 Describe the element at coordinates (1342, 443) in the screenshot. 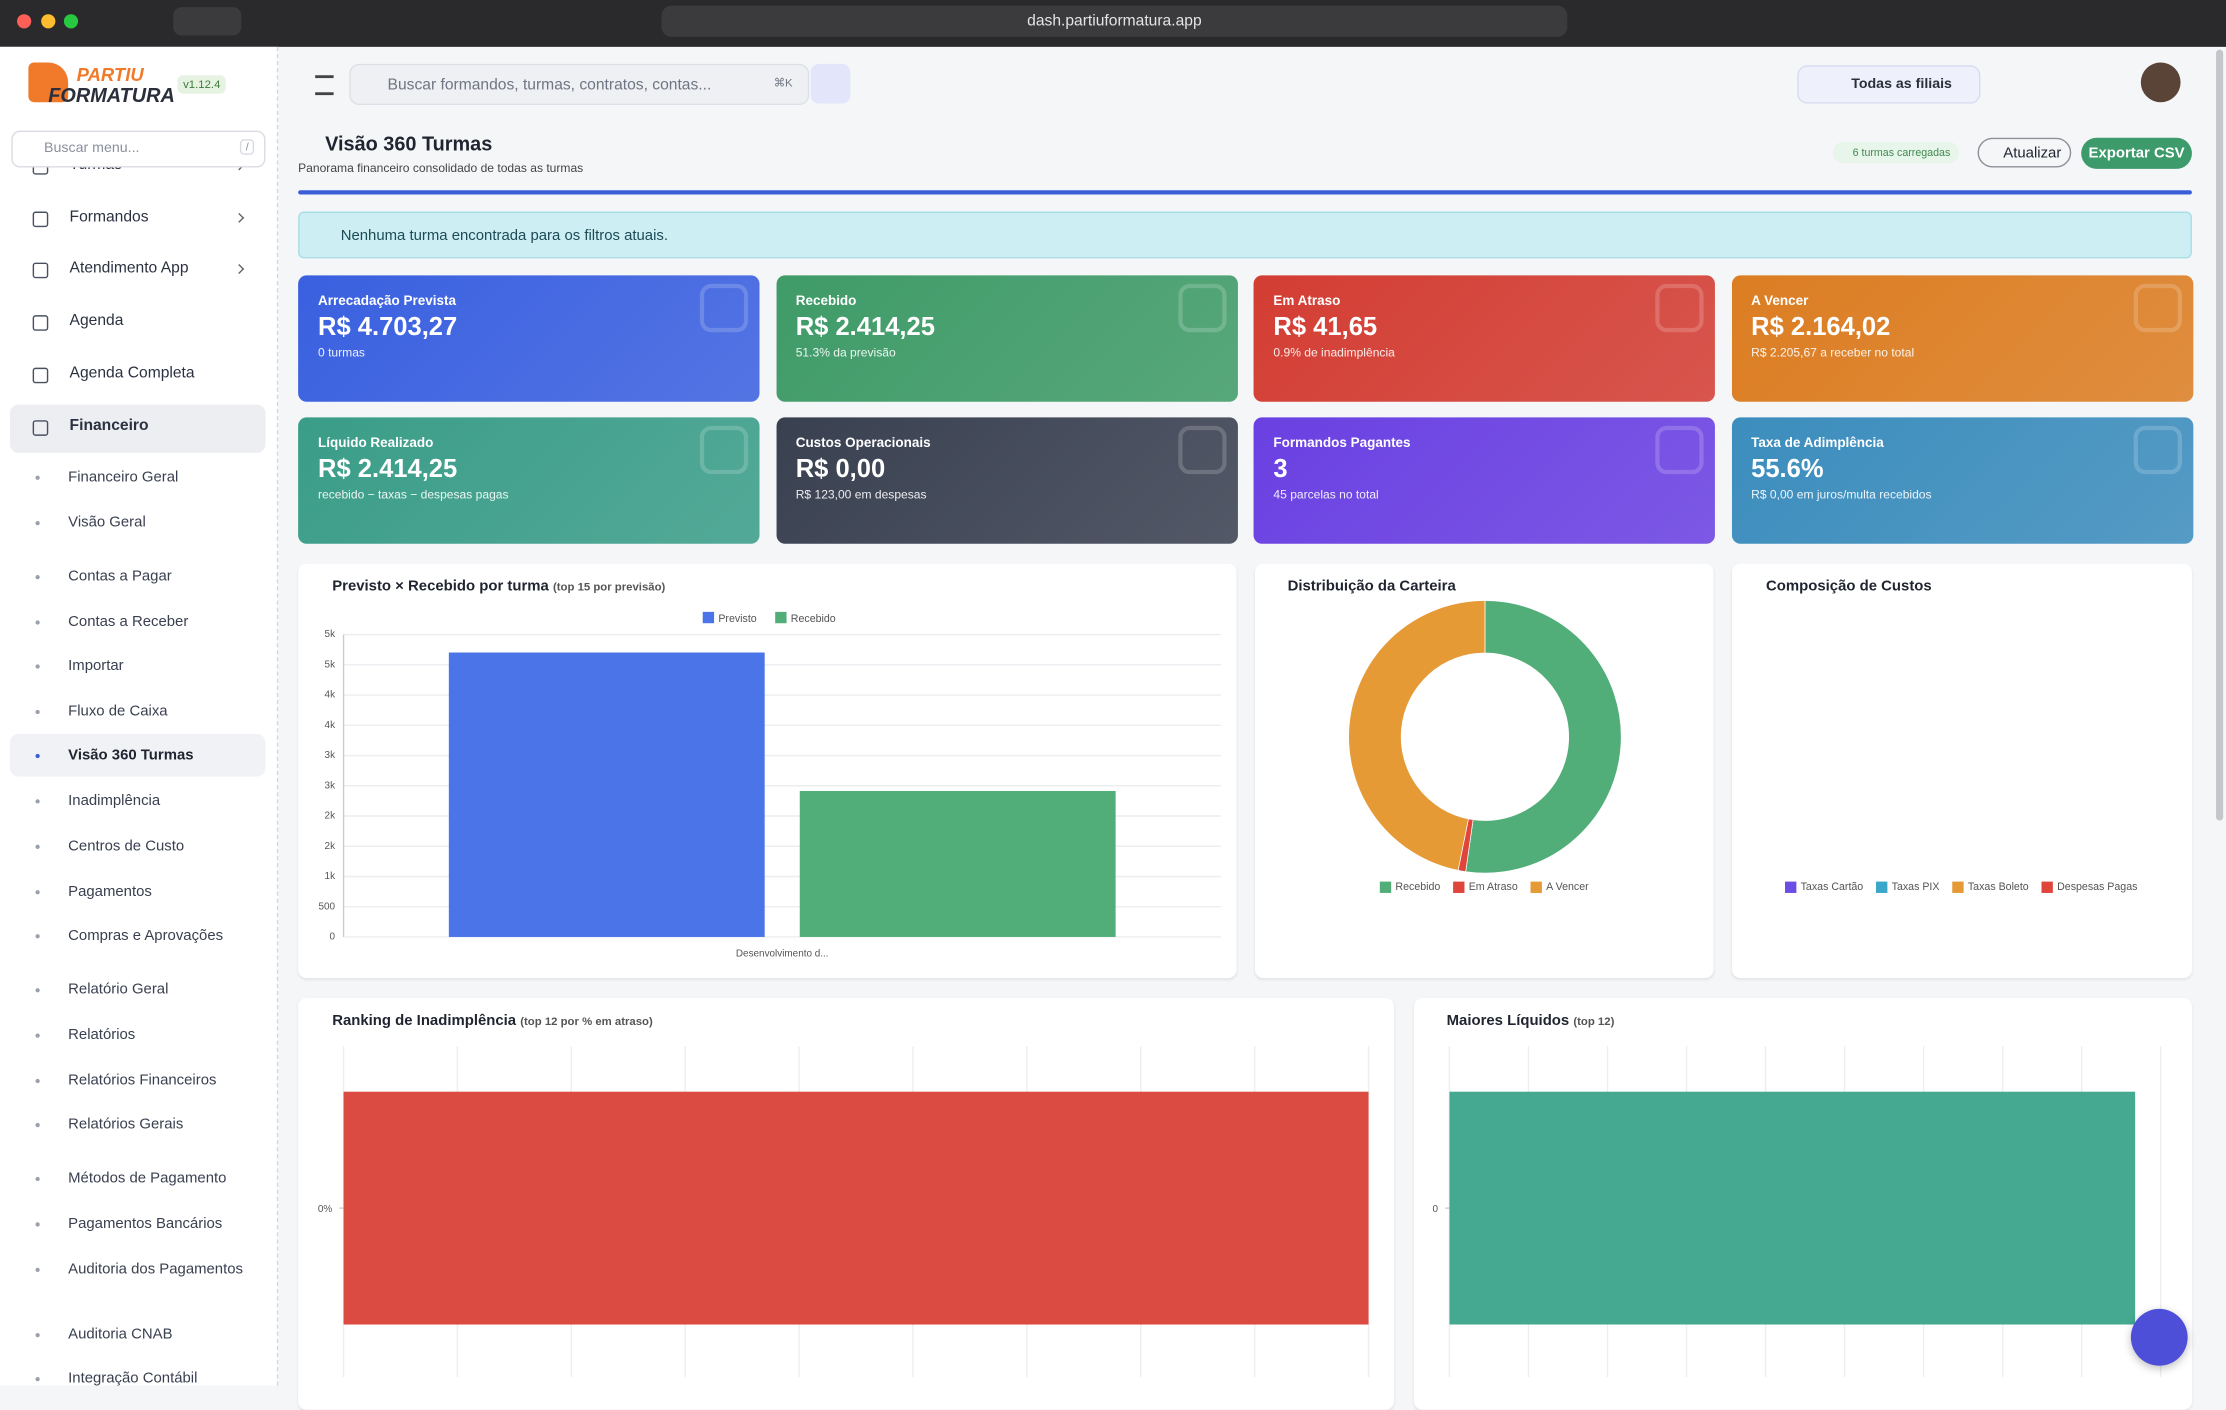

I see `kpi-label: Formandos Pagantes` at that location.